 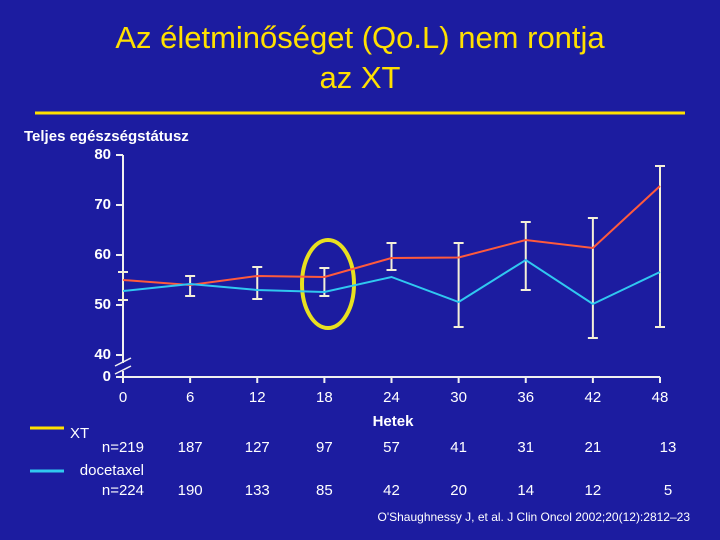 What do you see at coordinates (112, 470) in the screenshot?
I see `legend-label: docetaxel` at bounding box center [112, 470].